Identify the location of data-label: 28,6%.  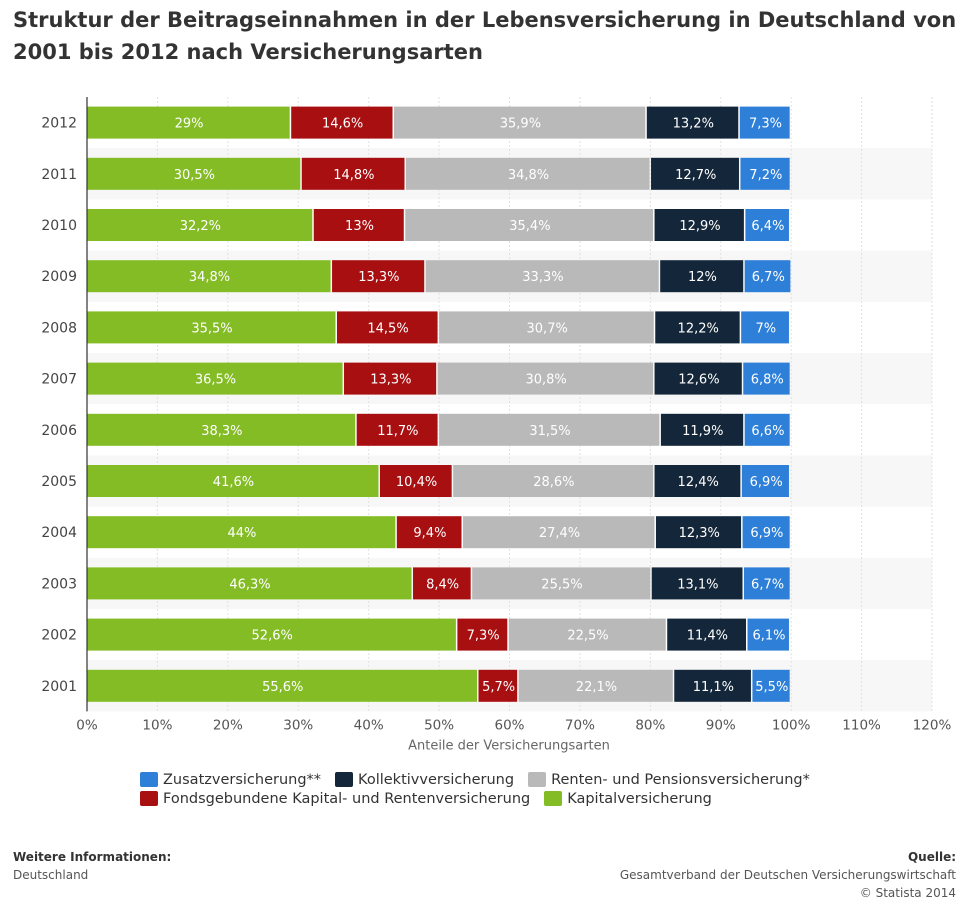
(553, 482).